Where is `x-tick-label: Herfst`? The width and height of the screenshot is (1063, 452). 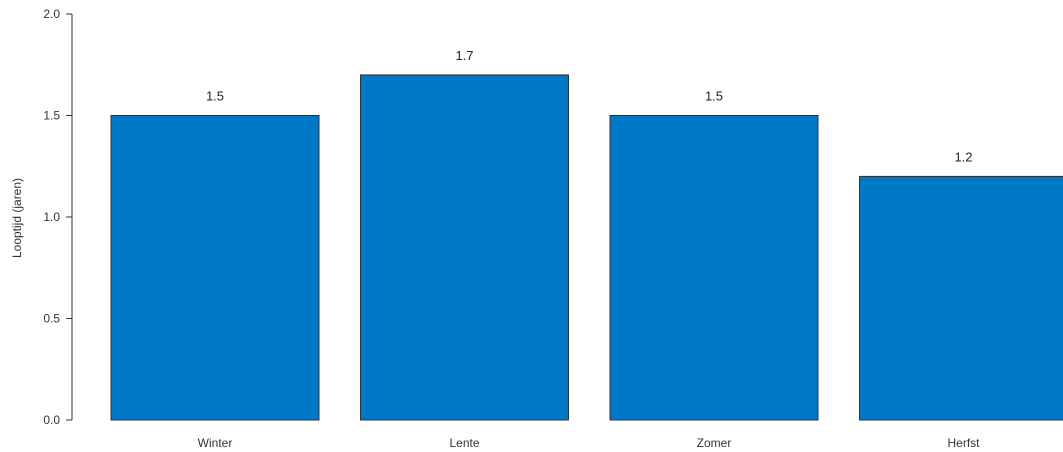 x-tick-label: Herfst is located at coordinates (963, 443).